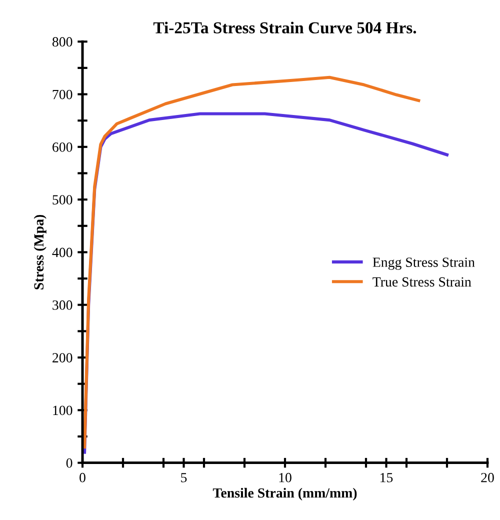  What do you see at coordinates (62, 200) in the screenshot?
I see `y-tick-label: 500` at bounding box center [62, 200].